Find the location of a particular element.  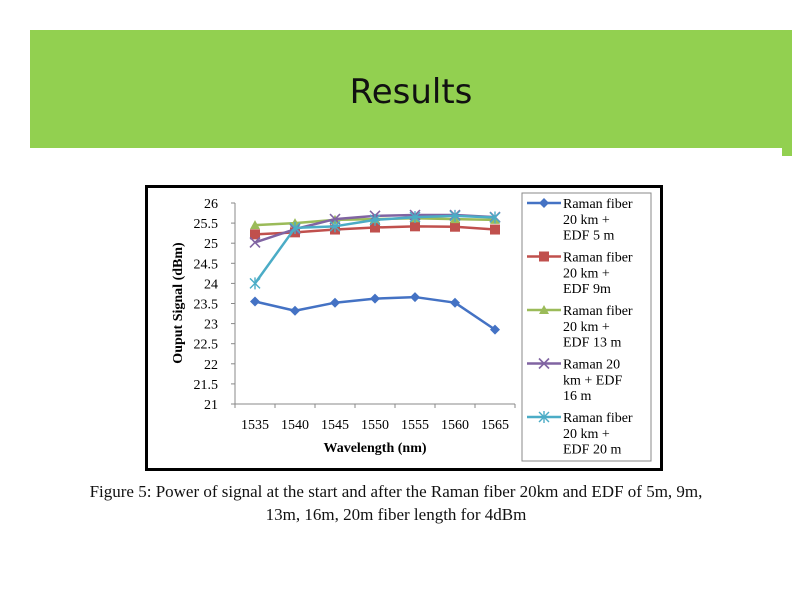

y-tick-label: 22 is located at coordinates (211, 365).